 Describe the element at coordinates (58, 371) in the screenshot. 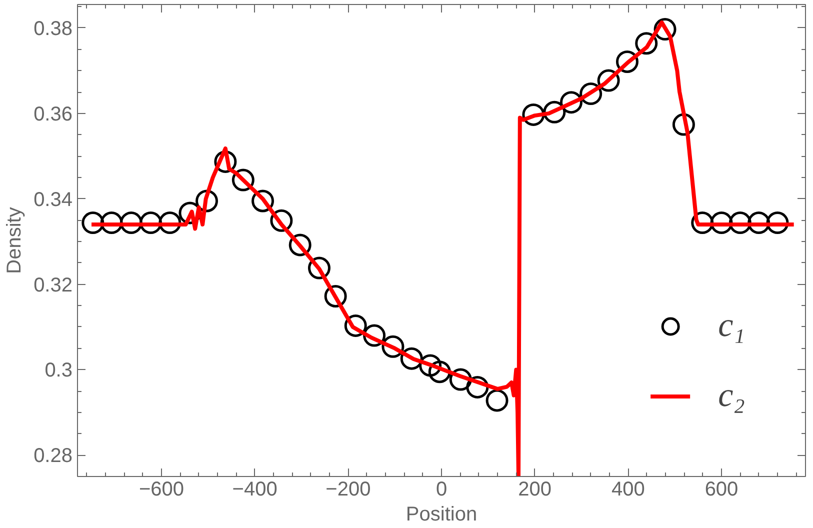

I see `y-tick-label: 0.3` at that location.